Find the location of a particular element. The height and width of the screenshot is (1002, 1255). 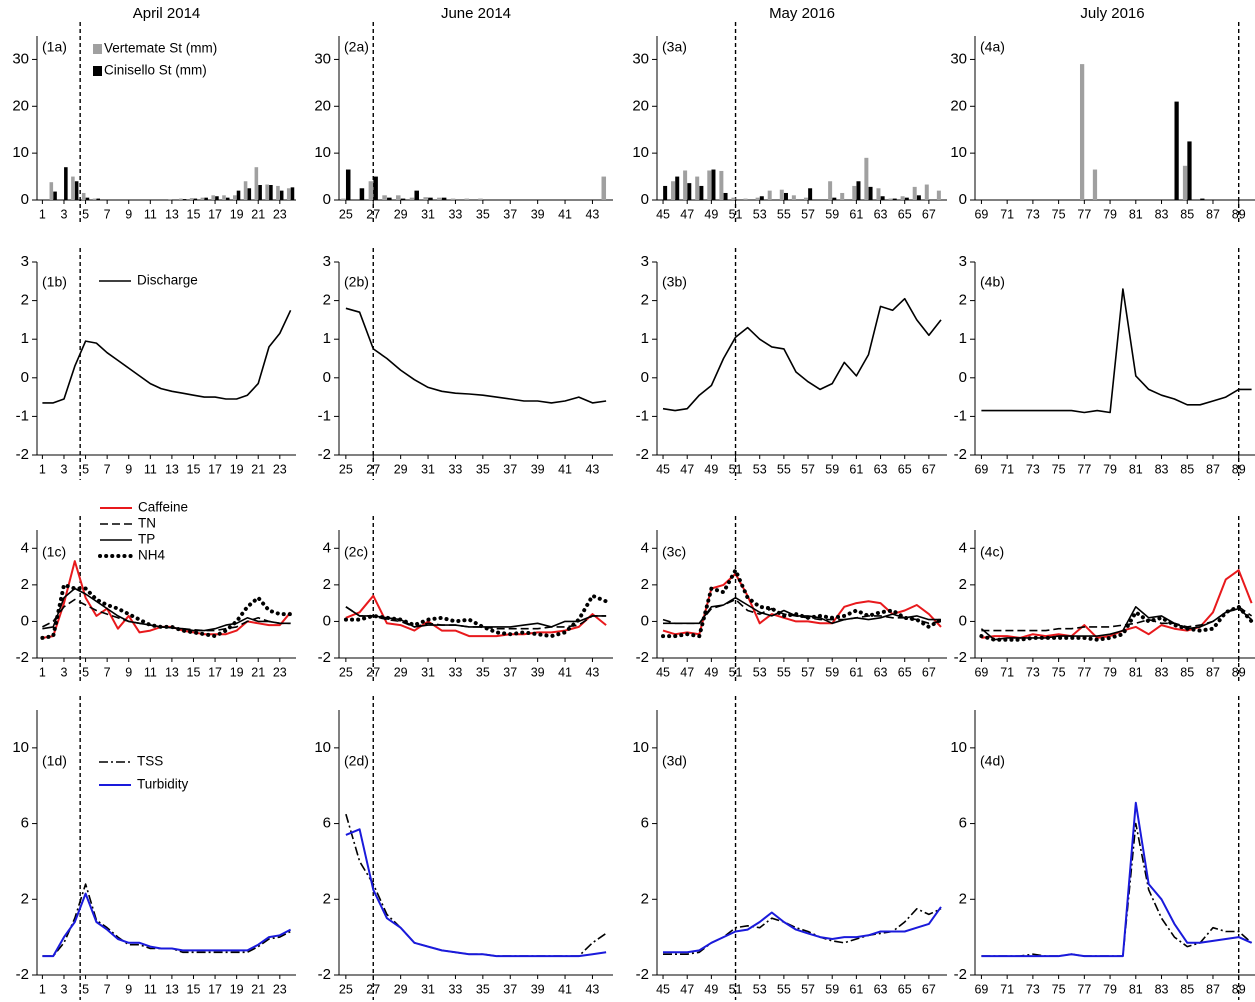

x-tick-label: 19 is located at coordinates (237, 469).